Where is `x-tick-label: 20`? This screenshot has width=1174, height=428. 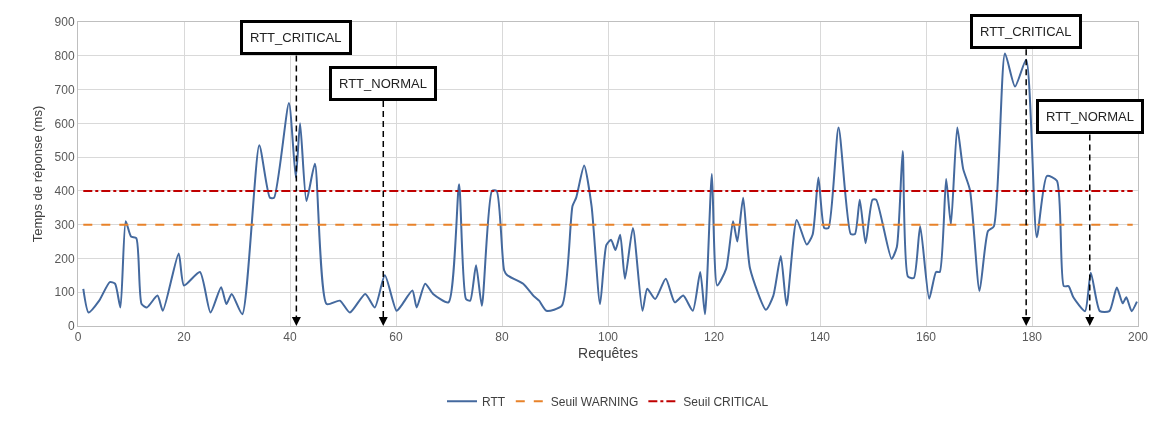 x-tick-label: 20 is located at coordinates (184, 337).